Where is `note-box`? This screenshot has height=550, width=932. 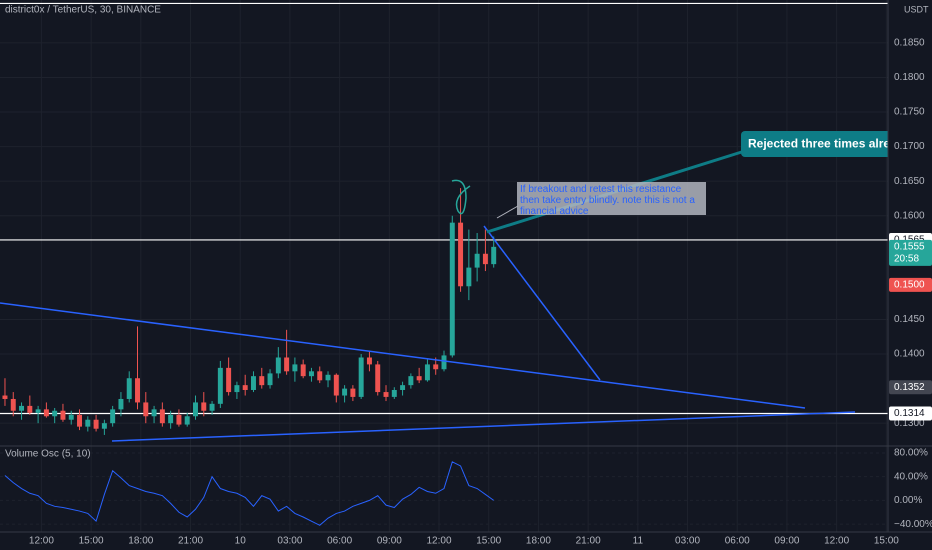 note-box is located at coordinates (611, 198).